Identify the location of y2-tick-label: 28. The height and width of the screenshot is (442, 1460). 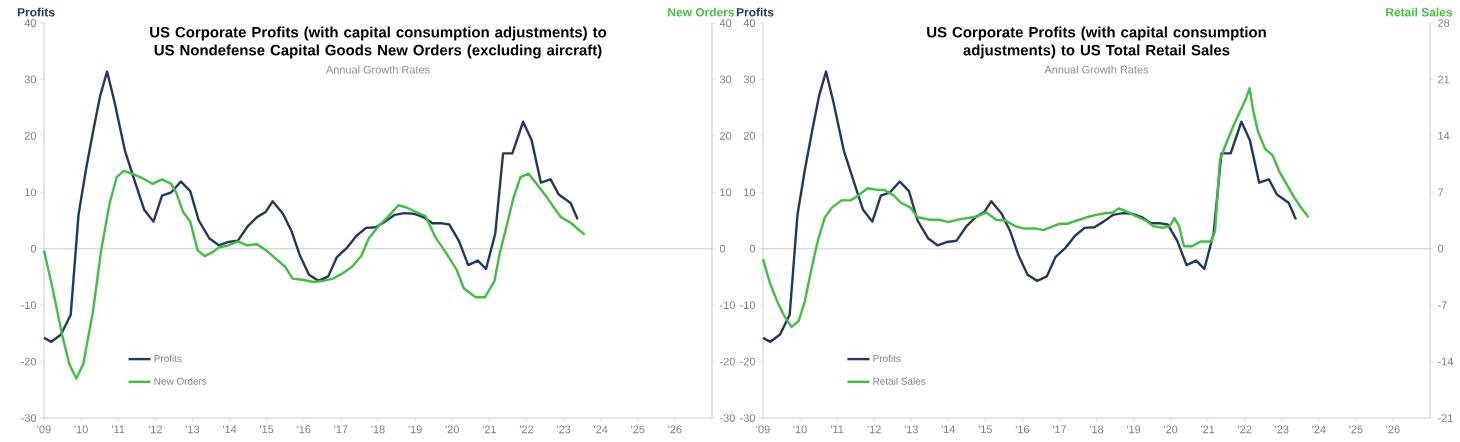
(1444, 23).